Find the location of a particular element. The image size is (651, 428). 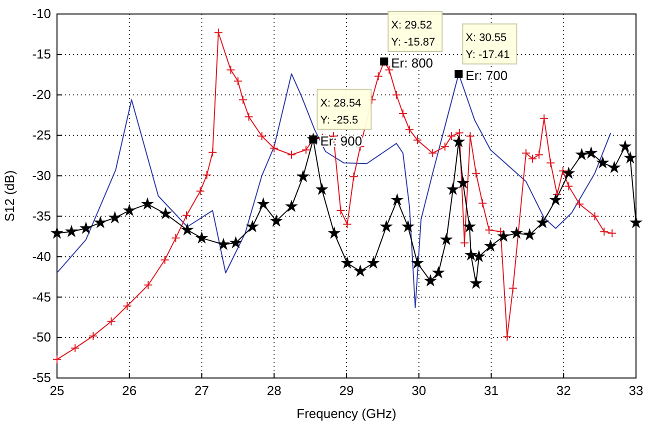

x-tick-label: 27 is located at coordinates (201, 390).